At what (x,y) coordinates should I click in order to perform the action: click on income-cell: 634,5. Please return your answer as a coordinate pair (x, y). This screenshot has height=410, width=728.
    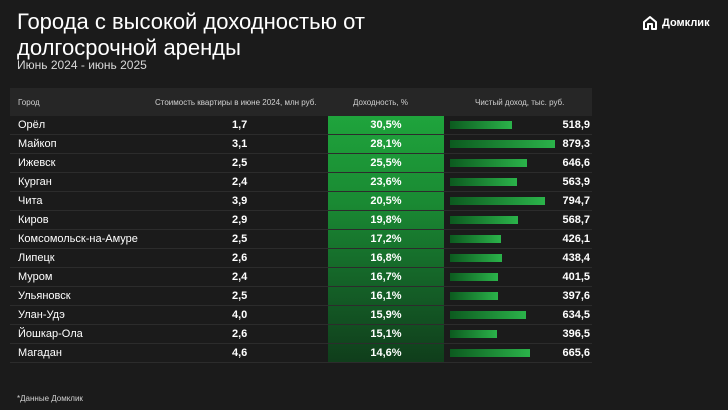
    Looking at the image, I should click on (576, 315).